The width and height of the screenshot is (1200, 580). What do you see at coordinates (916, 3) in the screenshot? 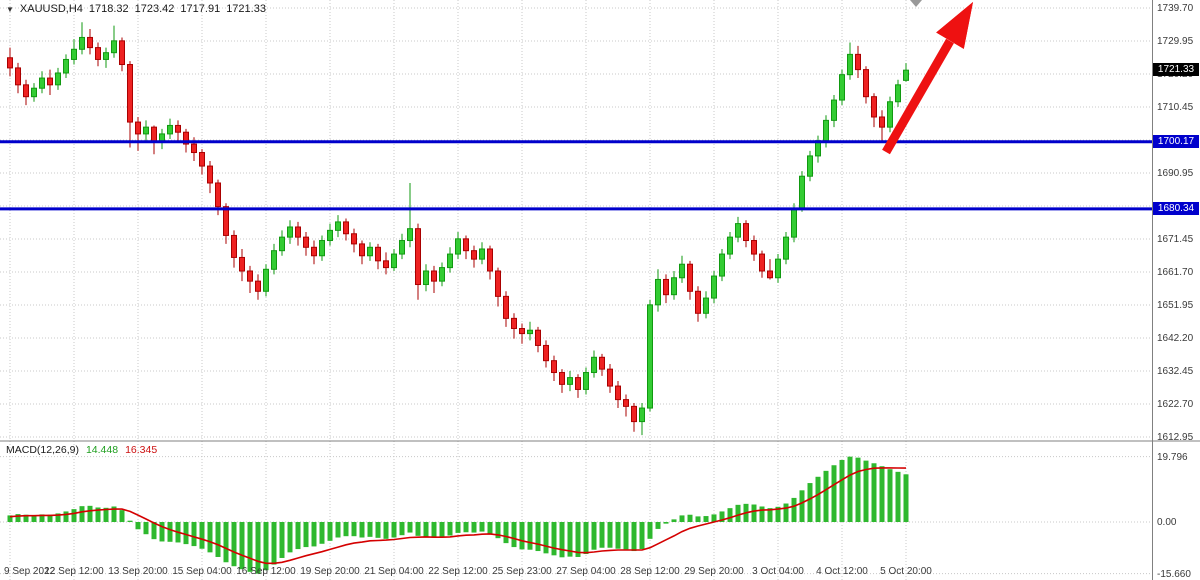
I see `chart-shift-marker` at bounding box center [916, 3].